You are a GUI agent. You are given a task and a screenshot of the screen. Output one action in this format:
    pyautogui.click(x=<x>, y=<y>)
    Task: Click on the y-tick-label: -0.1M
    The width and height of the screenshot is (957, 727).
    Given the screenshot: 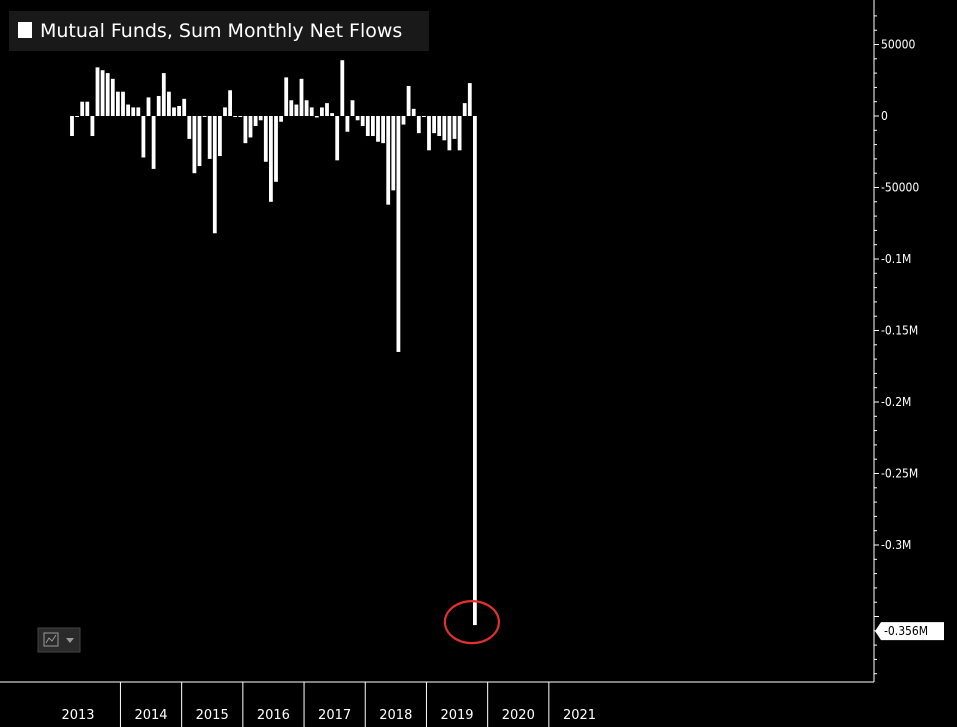 What is the action you would take?
    pyautogui.click(x=896, y=259)
    